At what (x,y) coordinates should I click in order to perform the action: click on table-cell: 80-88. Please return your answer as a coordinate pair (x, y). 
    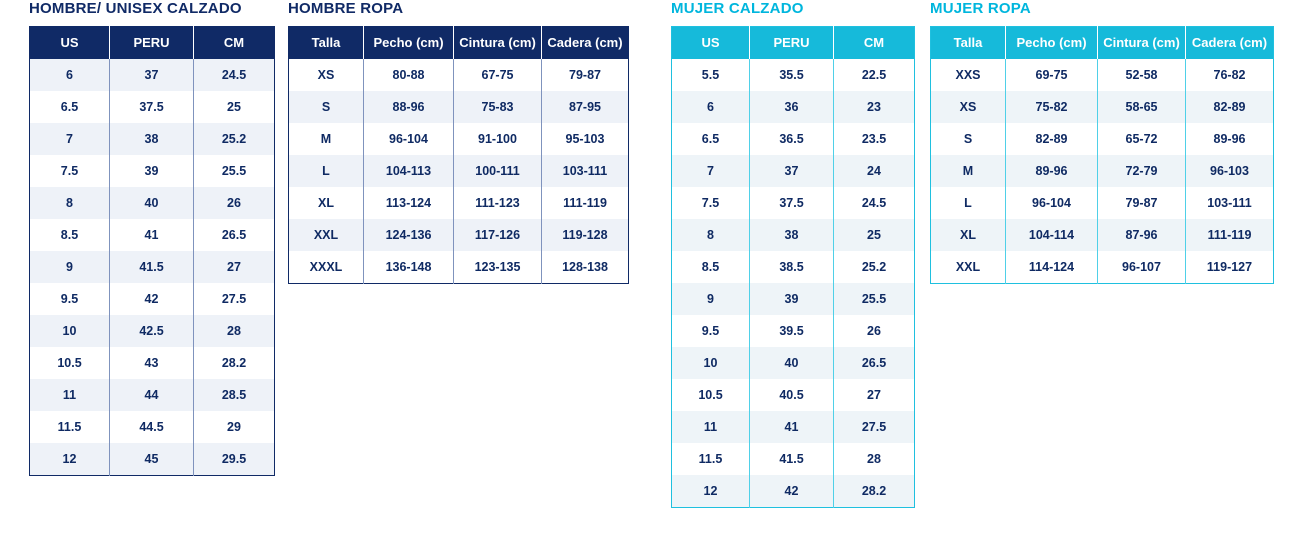
    Looking at the image, I should click on (408, 75).